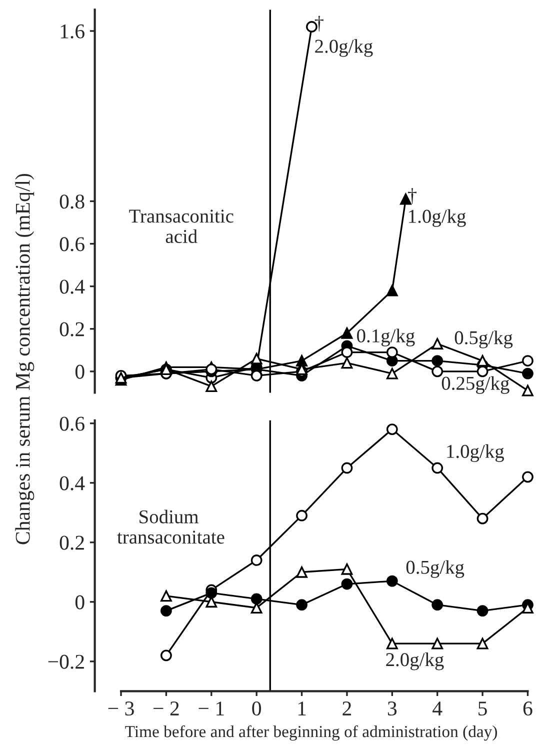 This screenshot has width=548, height=748. I want to click on x-tick-label: 6, so click(527, 709).